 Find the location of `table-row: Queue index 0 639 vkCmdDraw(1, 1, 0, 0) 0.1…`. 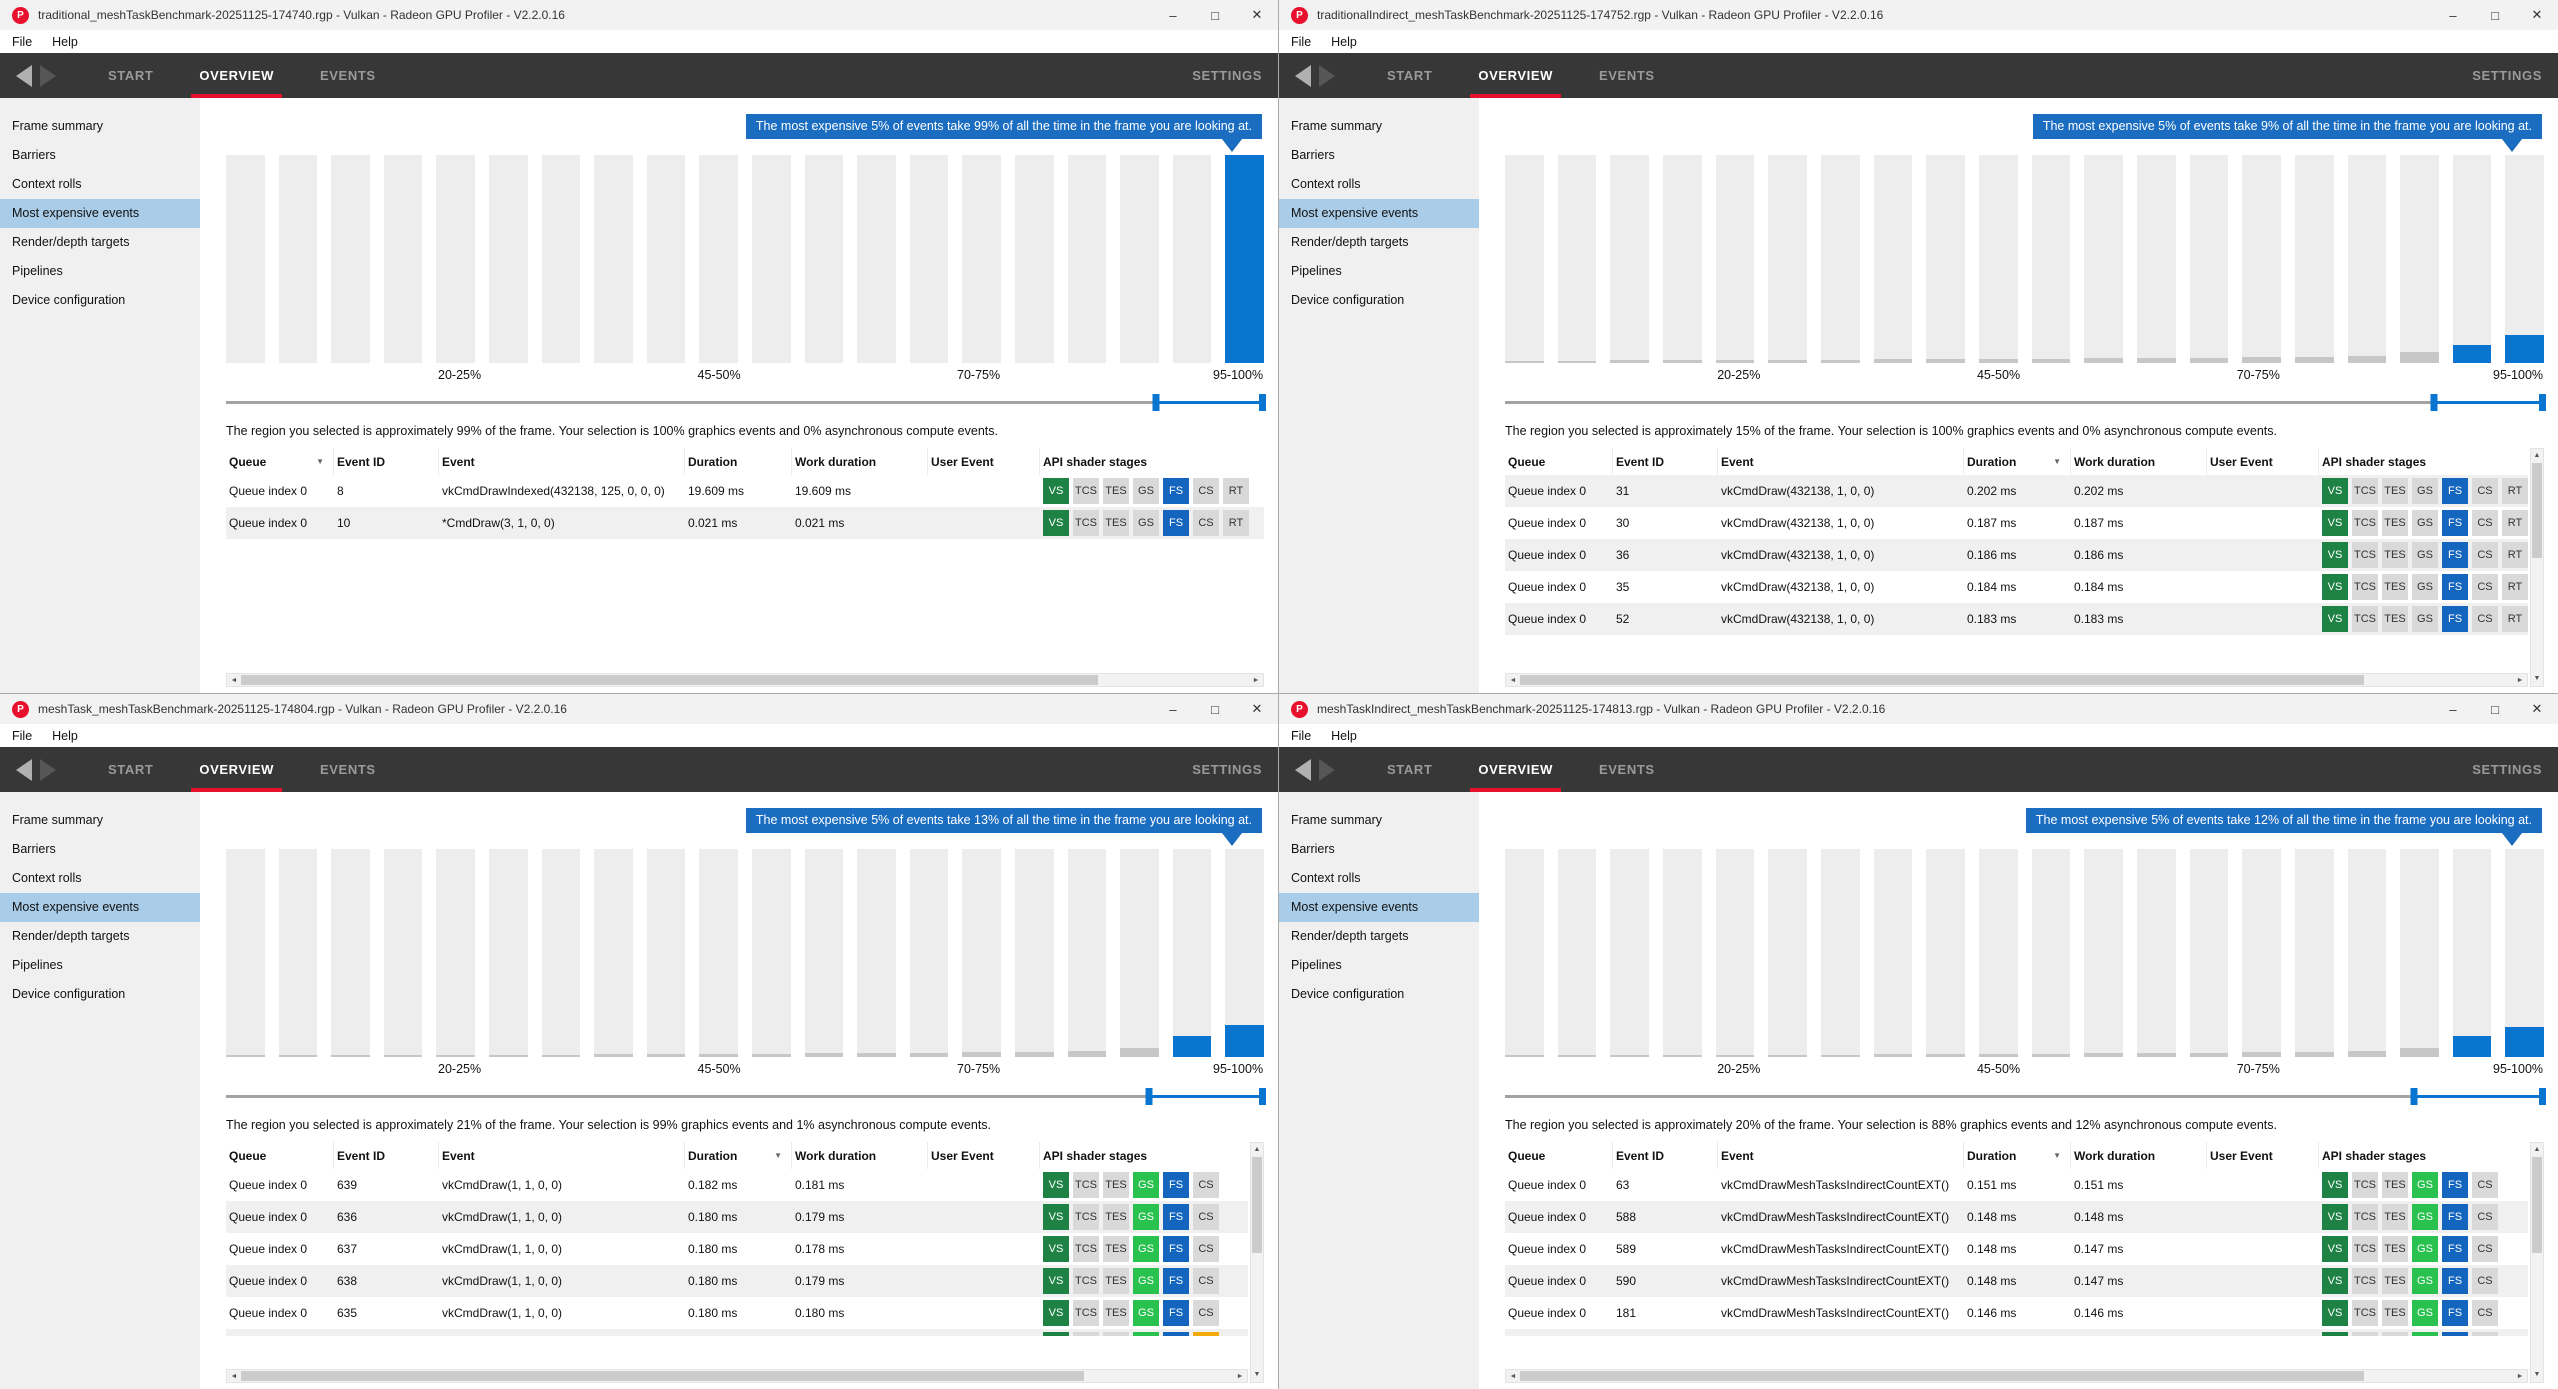

table-row: Queue index 0 639 vkCmdDraw(1, 1, 0, 0) 0.1… is located at coordinates (737, 1185).